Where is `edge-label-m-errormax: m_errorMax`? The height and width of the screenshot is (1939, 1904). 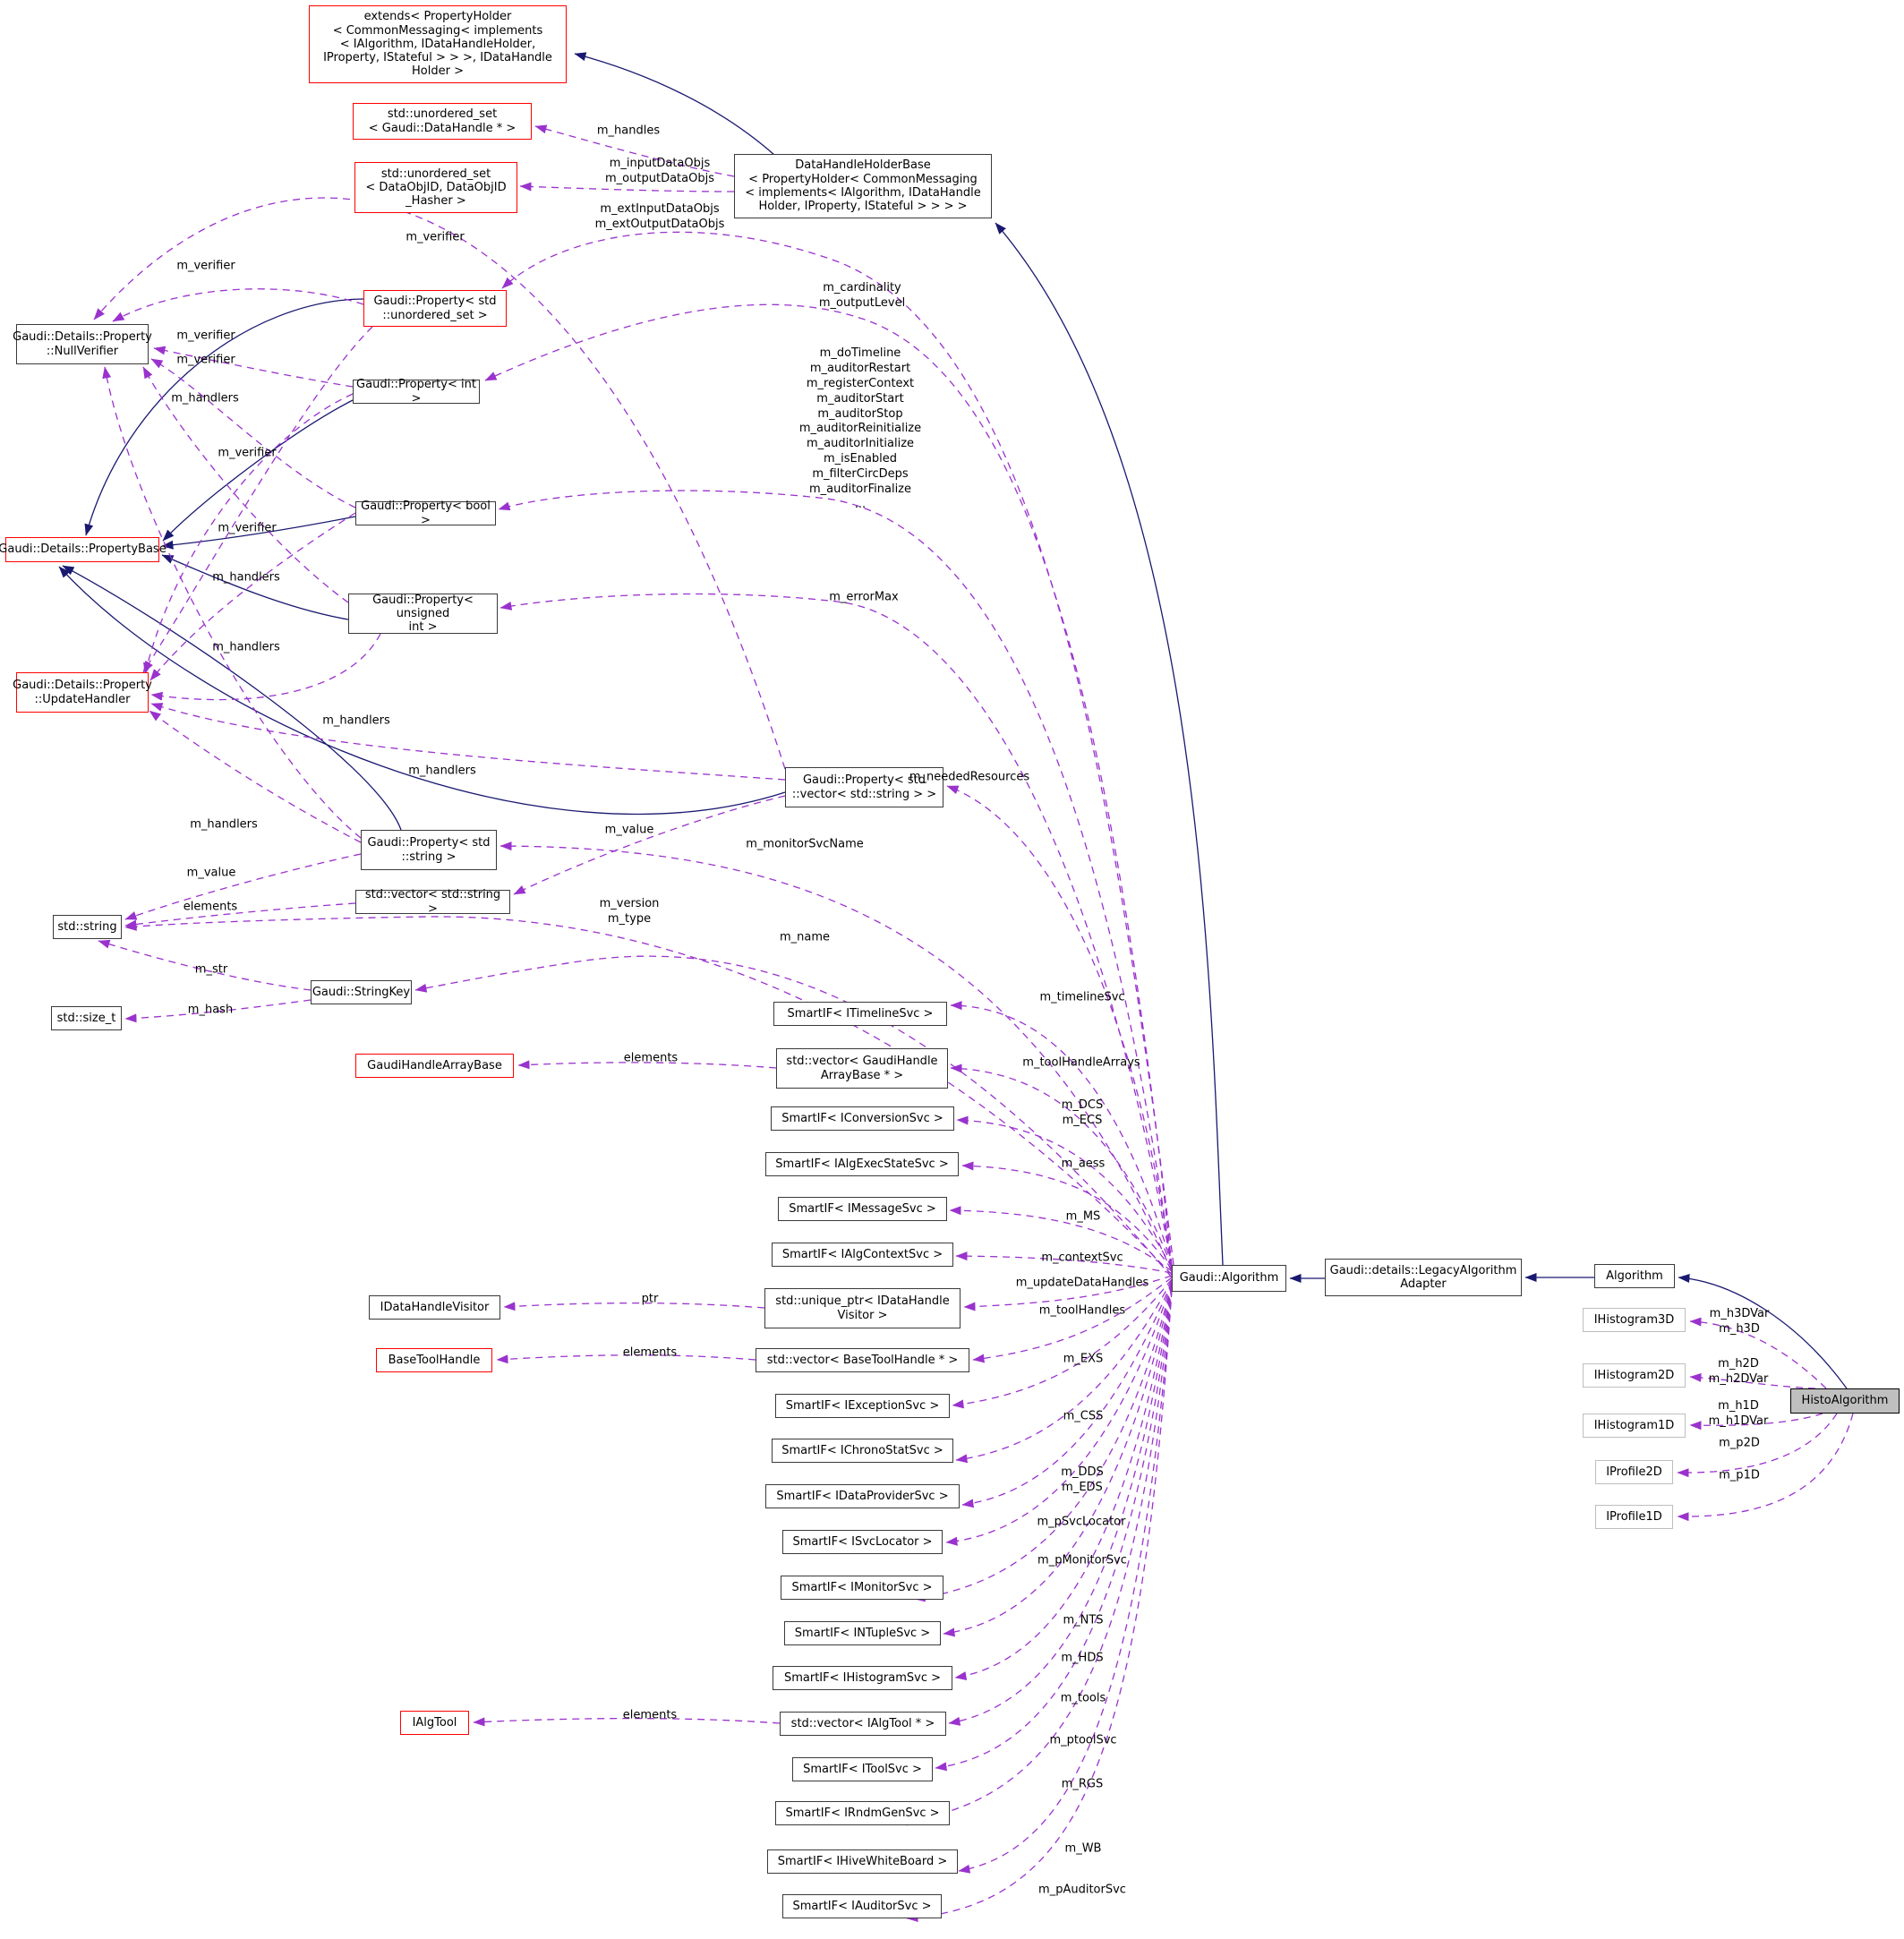
edge-label-m-errormax: m_errorMax is located at coordinates (864, 597).